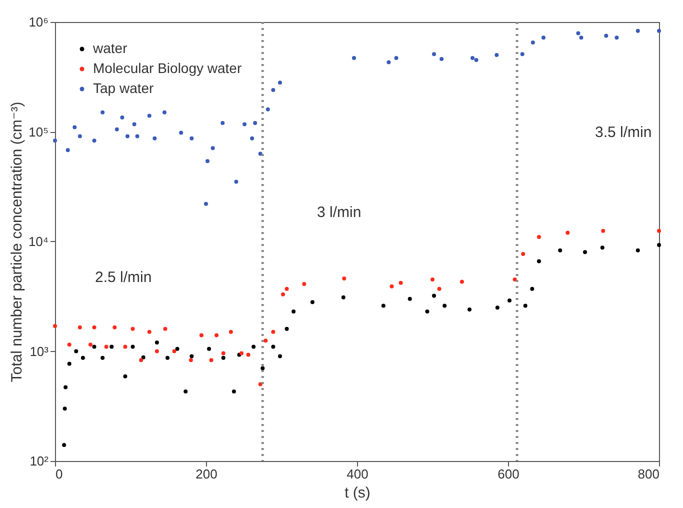  Describe the element at coordinates (167, 68) in the screenshot. I see `legend-label: Molecular Biology water` at that location.